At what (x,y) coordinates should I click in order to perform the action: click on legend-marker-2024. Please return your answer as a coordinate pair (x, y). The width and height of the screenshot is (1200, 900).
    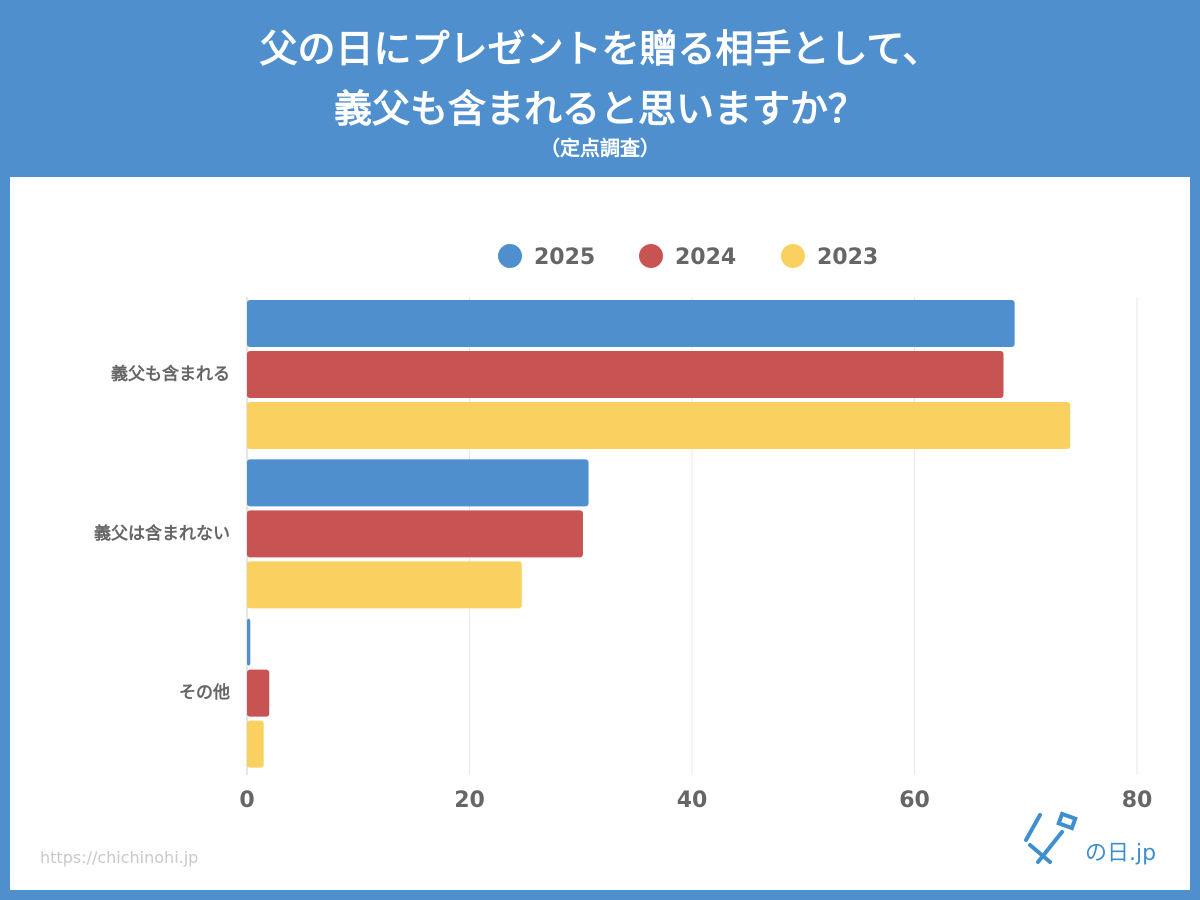
    Looking at the image, I should click on (651, 256).